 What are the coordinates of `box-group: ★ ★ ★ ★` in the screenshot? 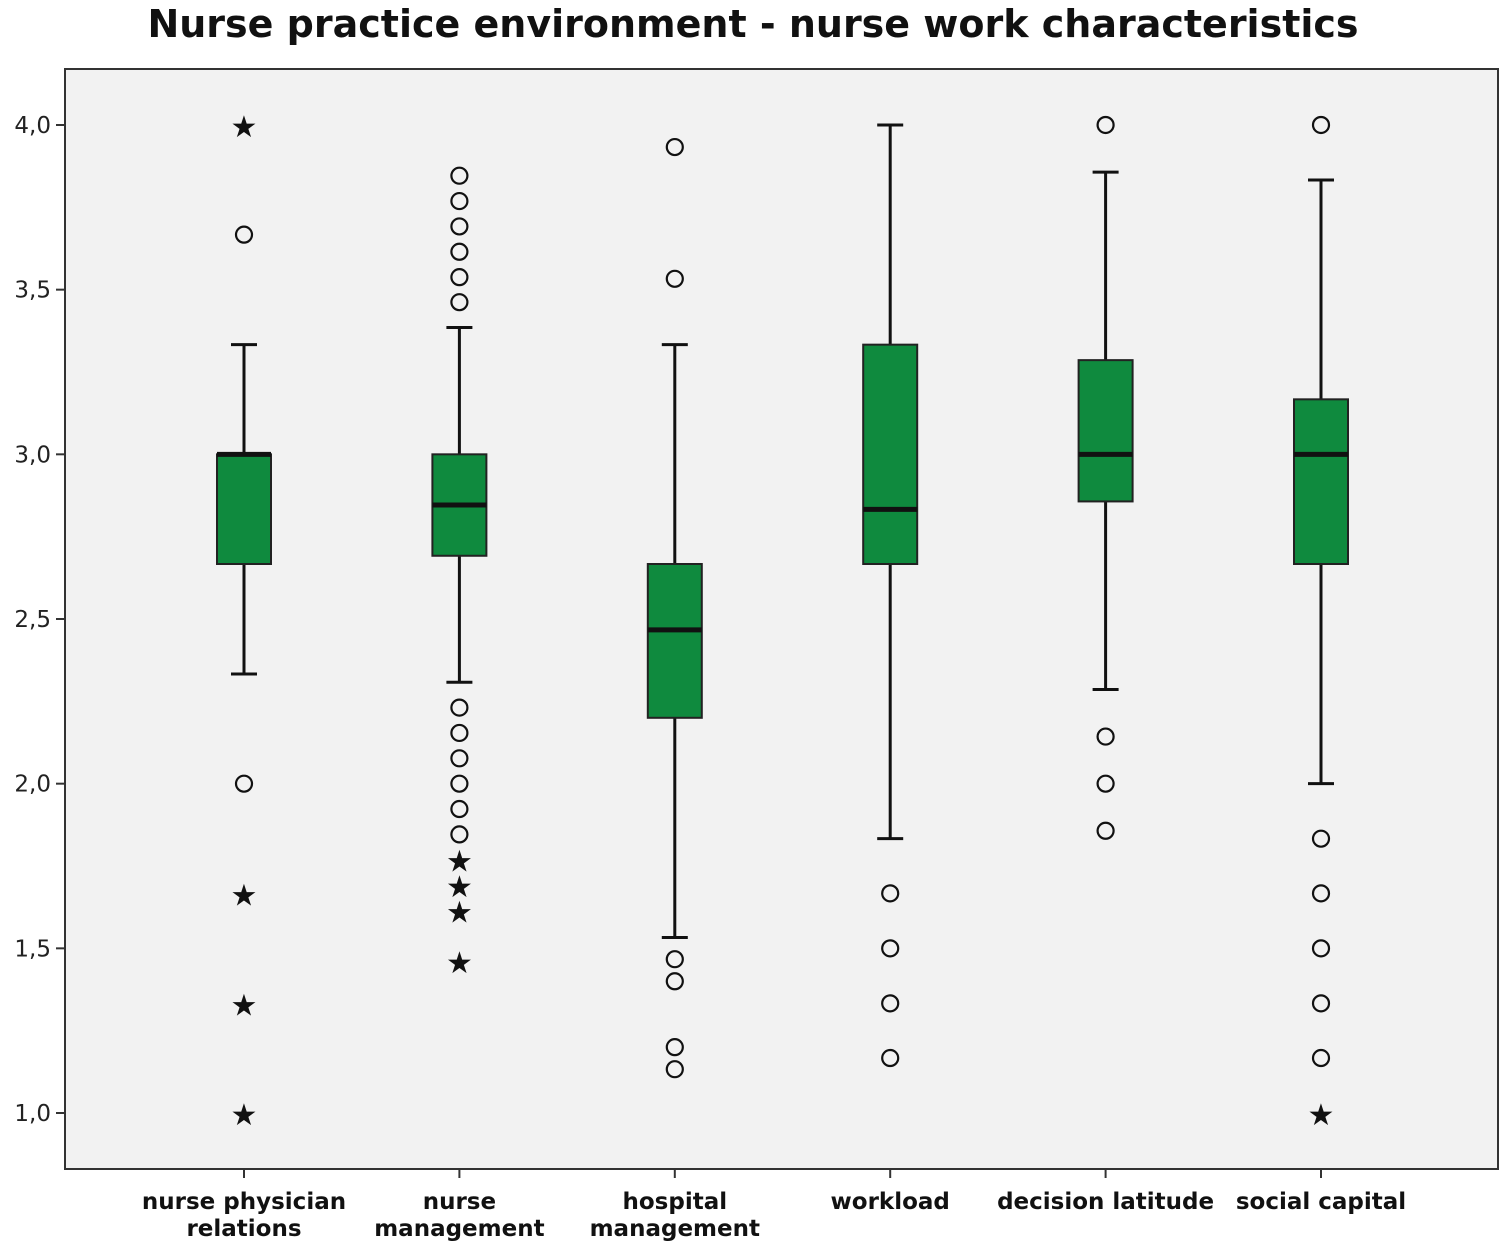 It's located at (244, 621).